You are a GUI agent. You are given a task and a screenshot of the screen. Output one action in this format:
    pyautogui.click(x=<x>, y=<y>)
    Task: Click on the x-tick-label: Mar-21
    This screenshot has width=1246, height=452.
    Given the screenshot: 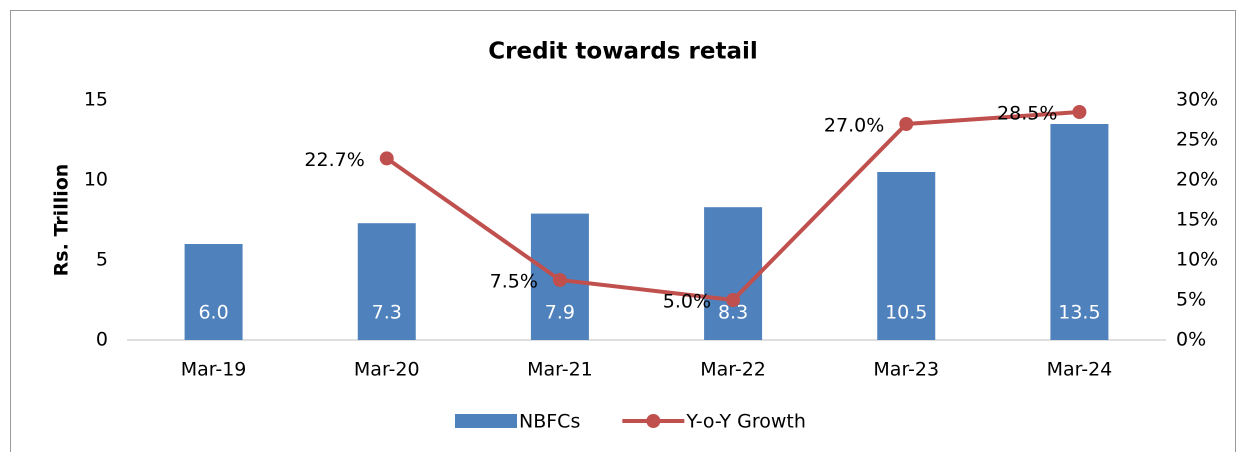 What is the action you would take?
    pyautogui.click(x=560, y=370)
    